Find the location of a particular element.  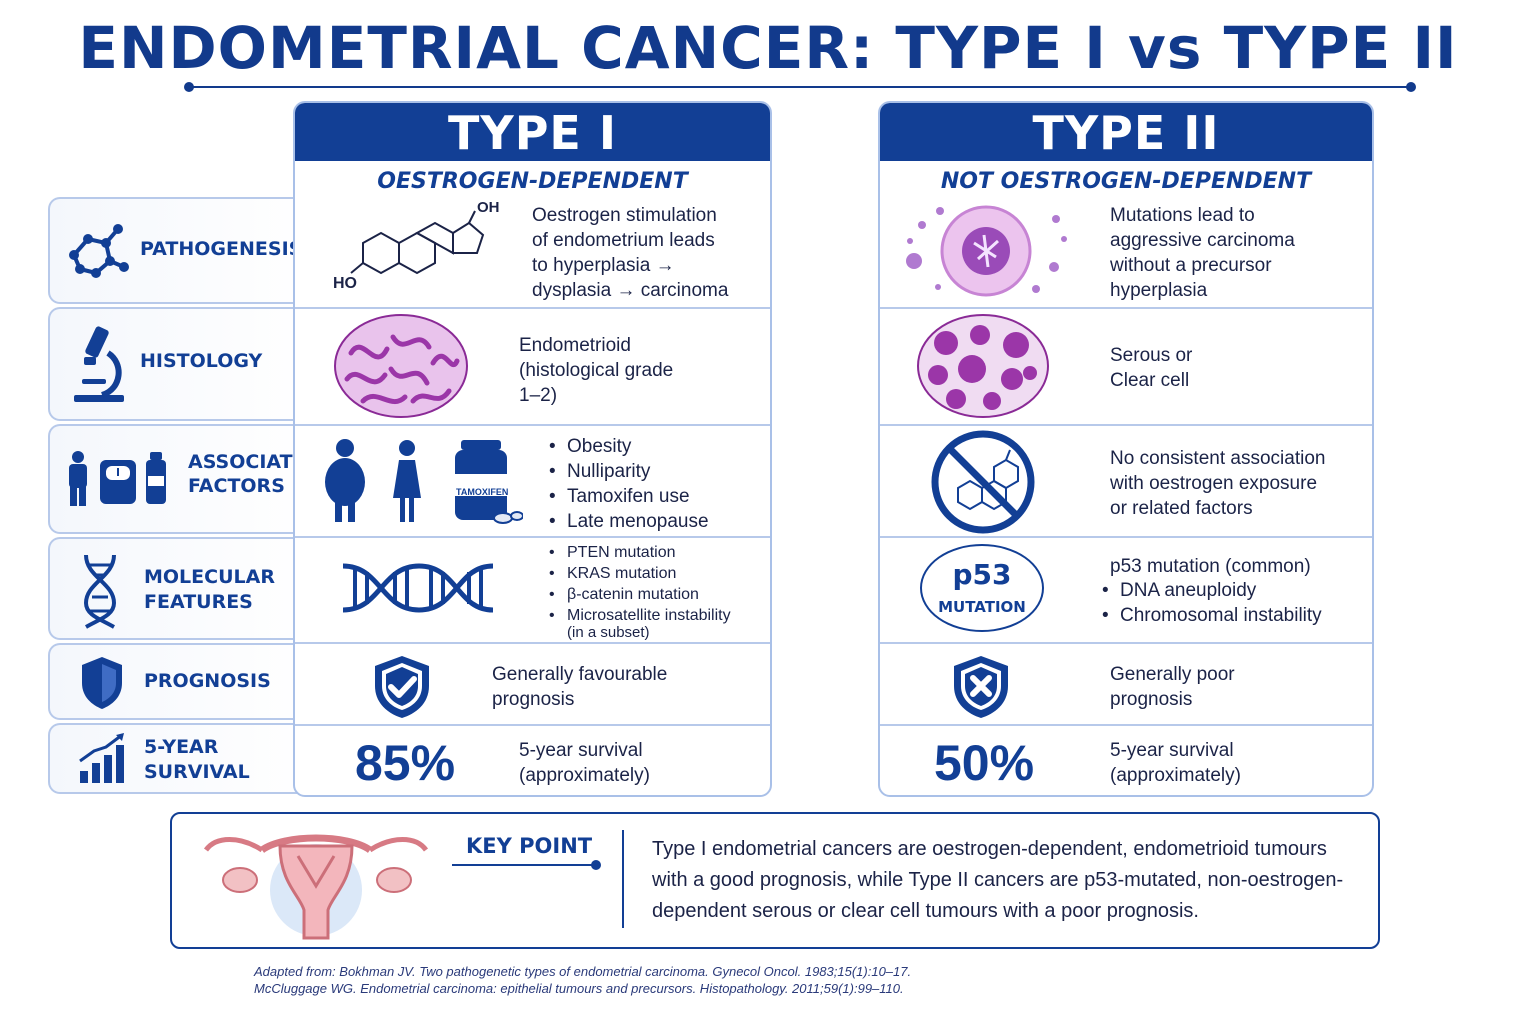

type1-survival-cell: 85% 5-year survival (approximately) is located at coordinates (532, 759).